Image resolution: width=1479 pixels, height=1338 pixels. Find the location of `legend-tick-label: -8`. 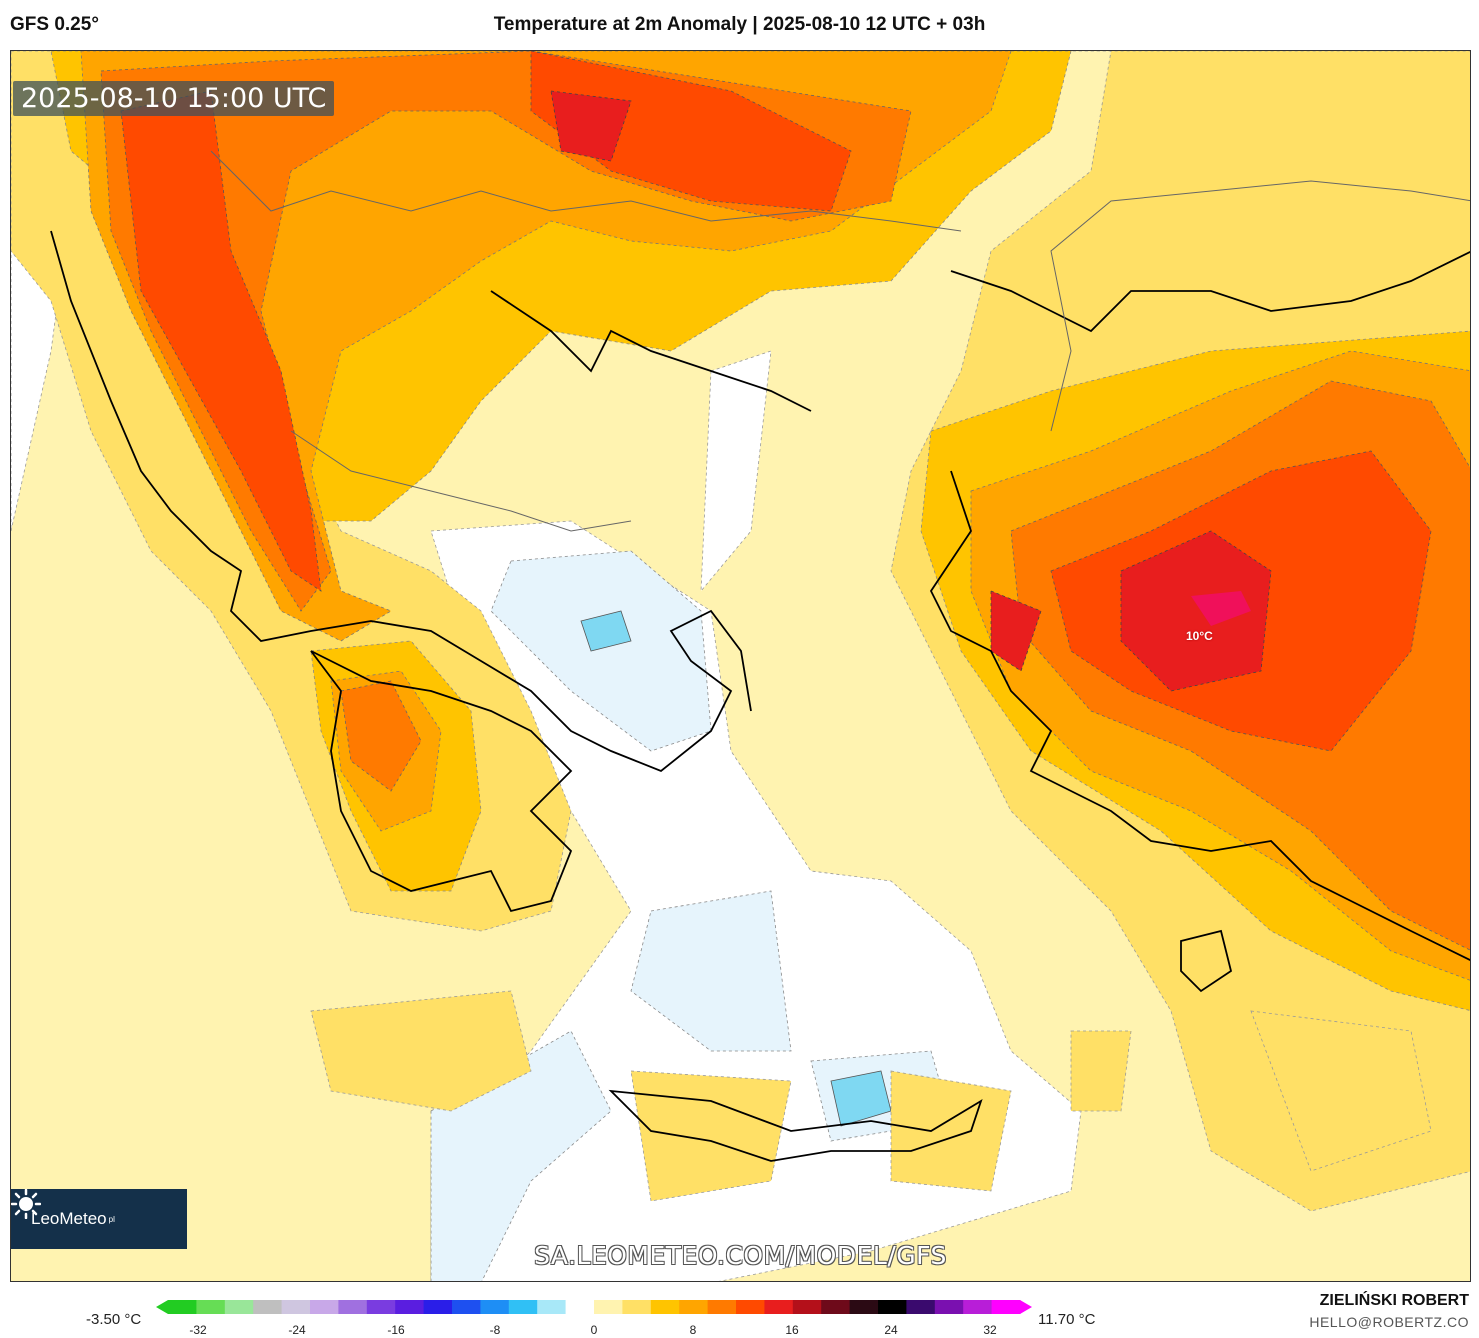

legend-tick-label: -8 is located at coordinates (495, 1330).